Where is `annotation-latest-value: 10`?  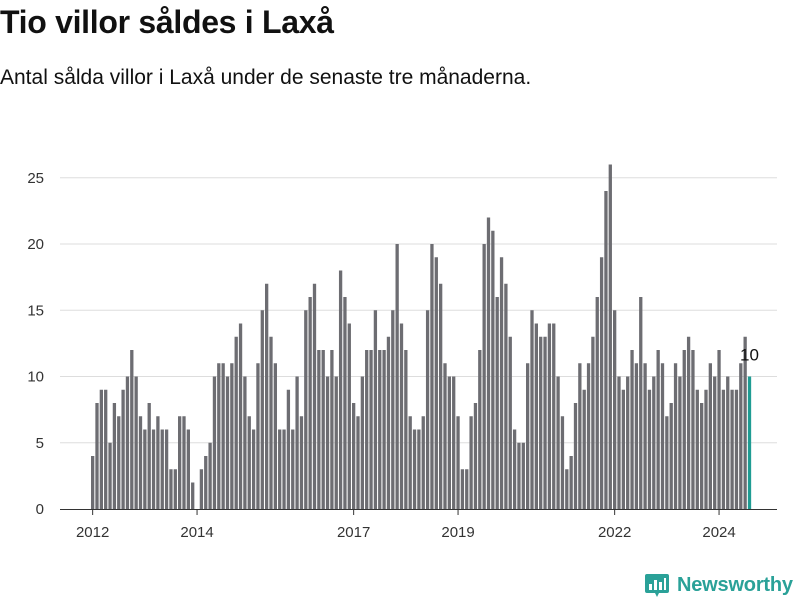 annotation-latest-value: 10 is located at coordinates (749, 355).